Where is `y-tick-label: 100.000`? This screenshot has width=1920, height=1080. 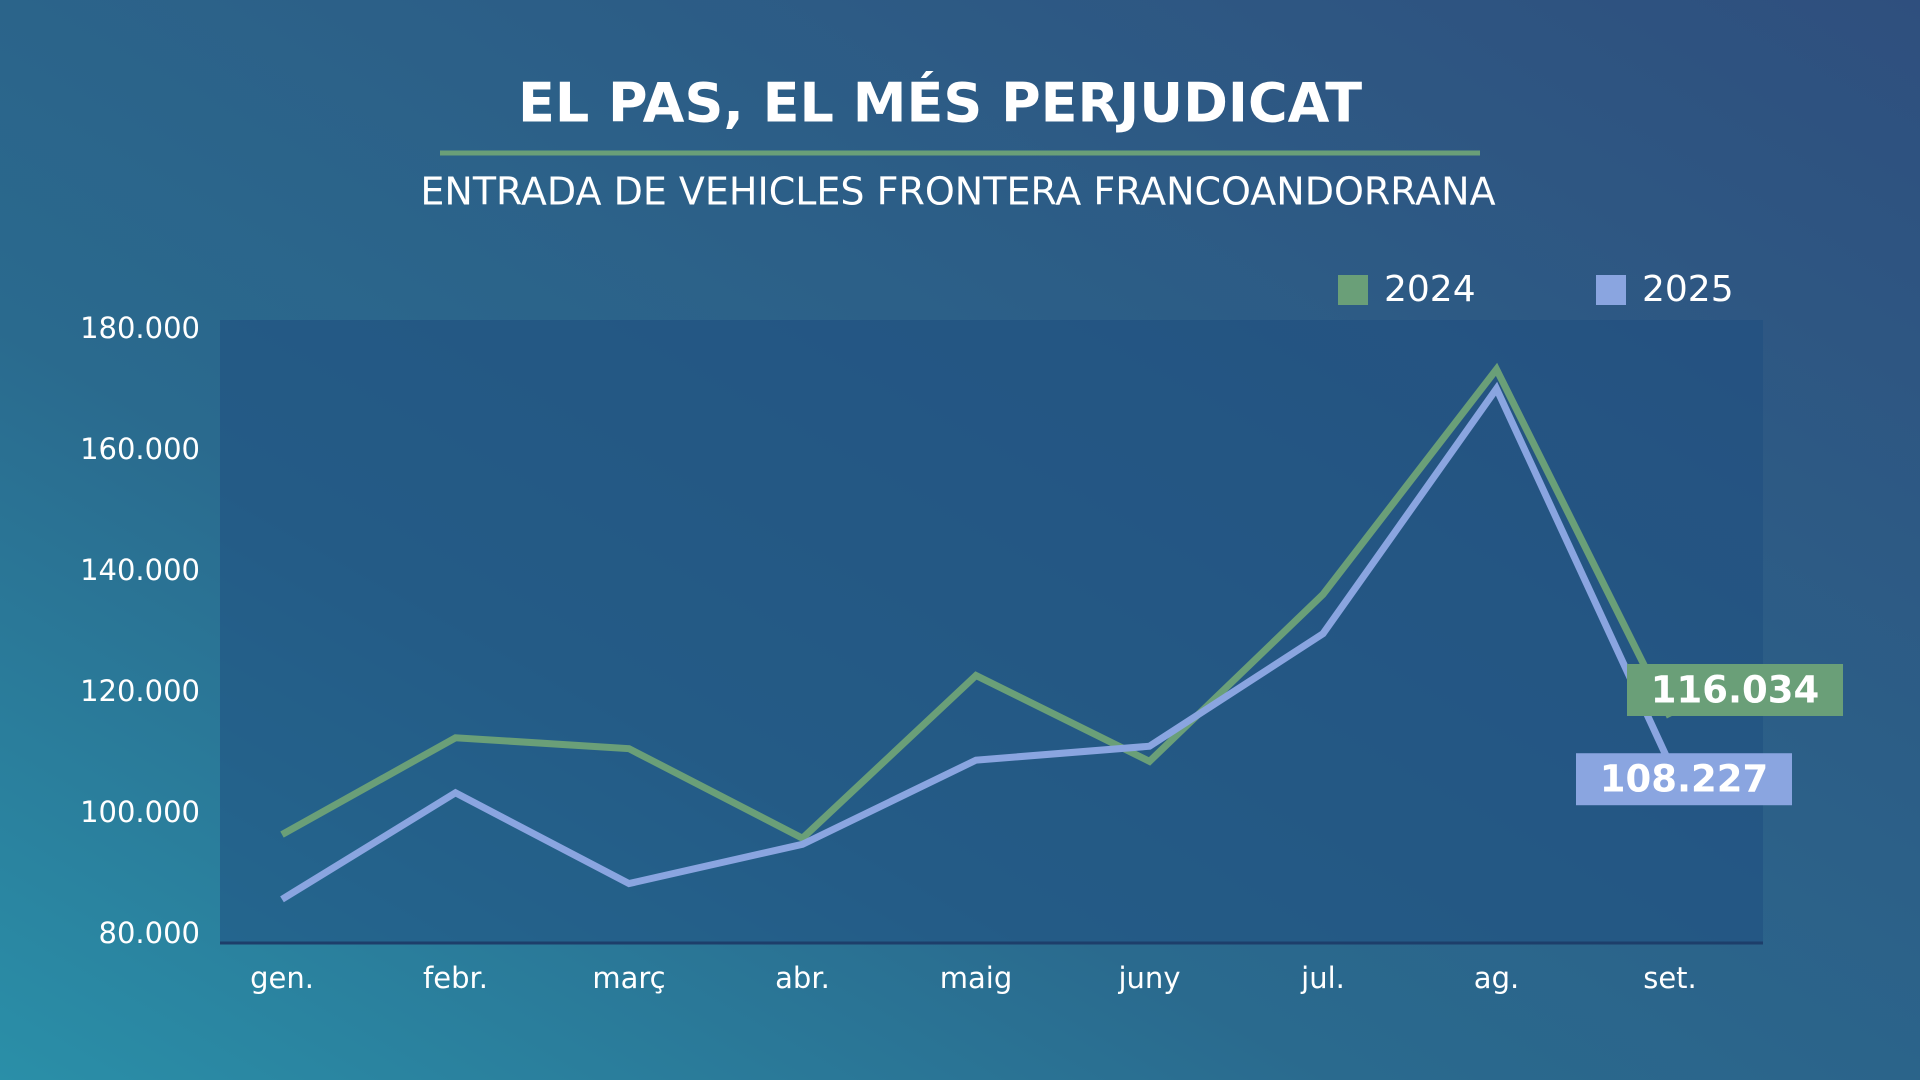
y-tick-label: 100.000 is located at coordinates (140, 812).